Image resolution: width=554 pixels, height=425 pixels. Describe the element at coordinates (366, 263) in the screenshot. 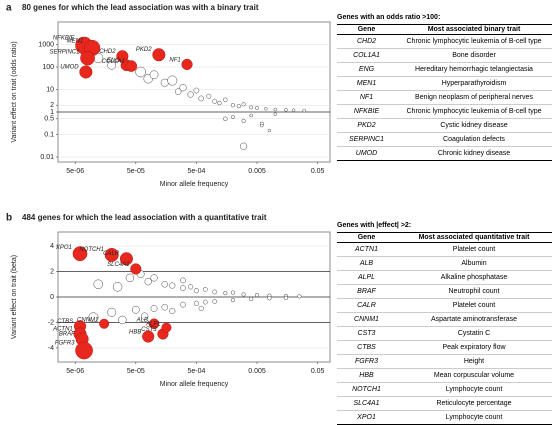

I see `table-cell: ALB` at that location.